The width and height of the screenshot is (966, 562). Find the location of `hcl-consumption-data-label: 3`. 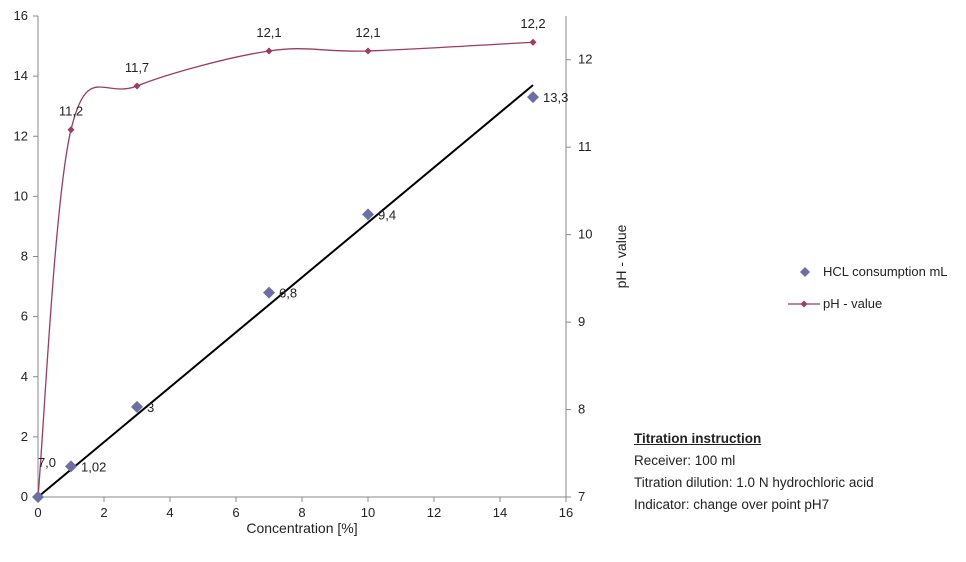

hcl-consumption-data-label: 3 is located at coordinates (150, 407).